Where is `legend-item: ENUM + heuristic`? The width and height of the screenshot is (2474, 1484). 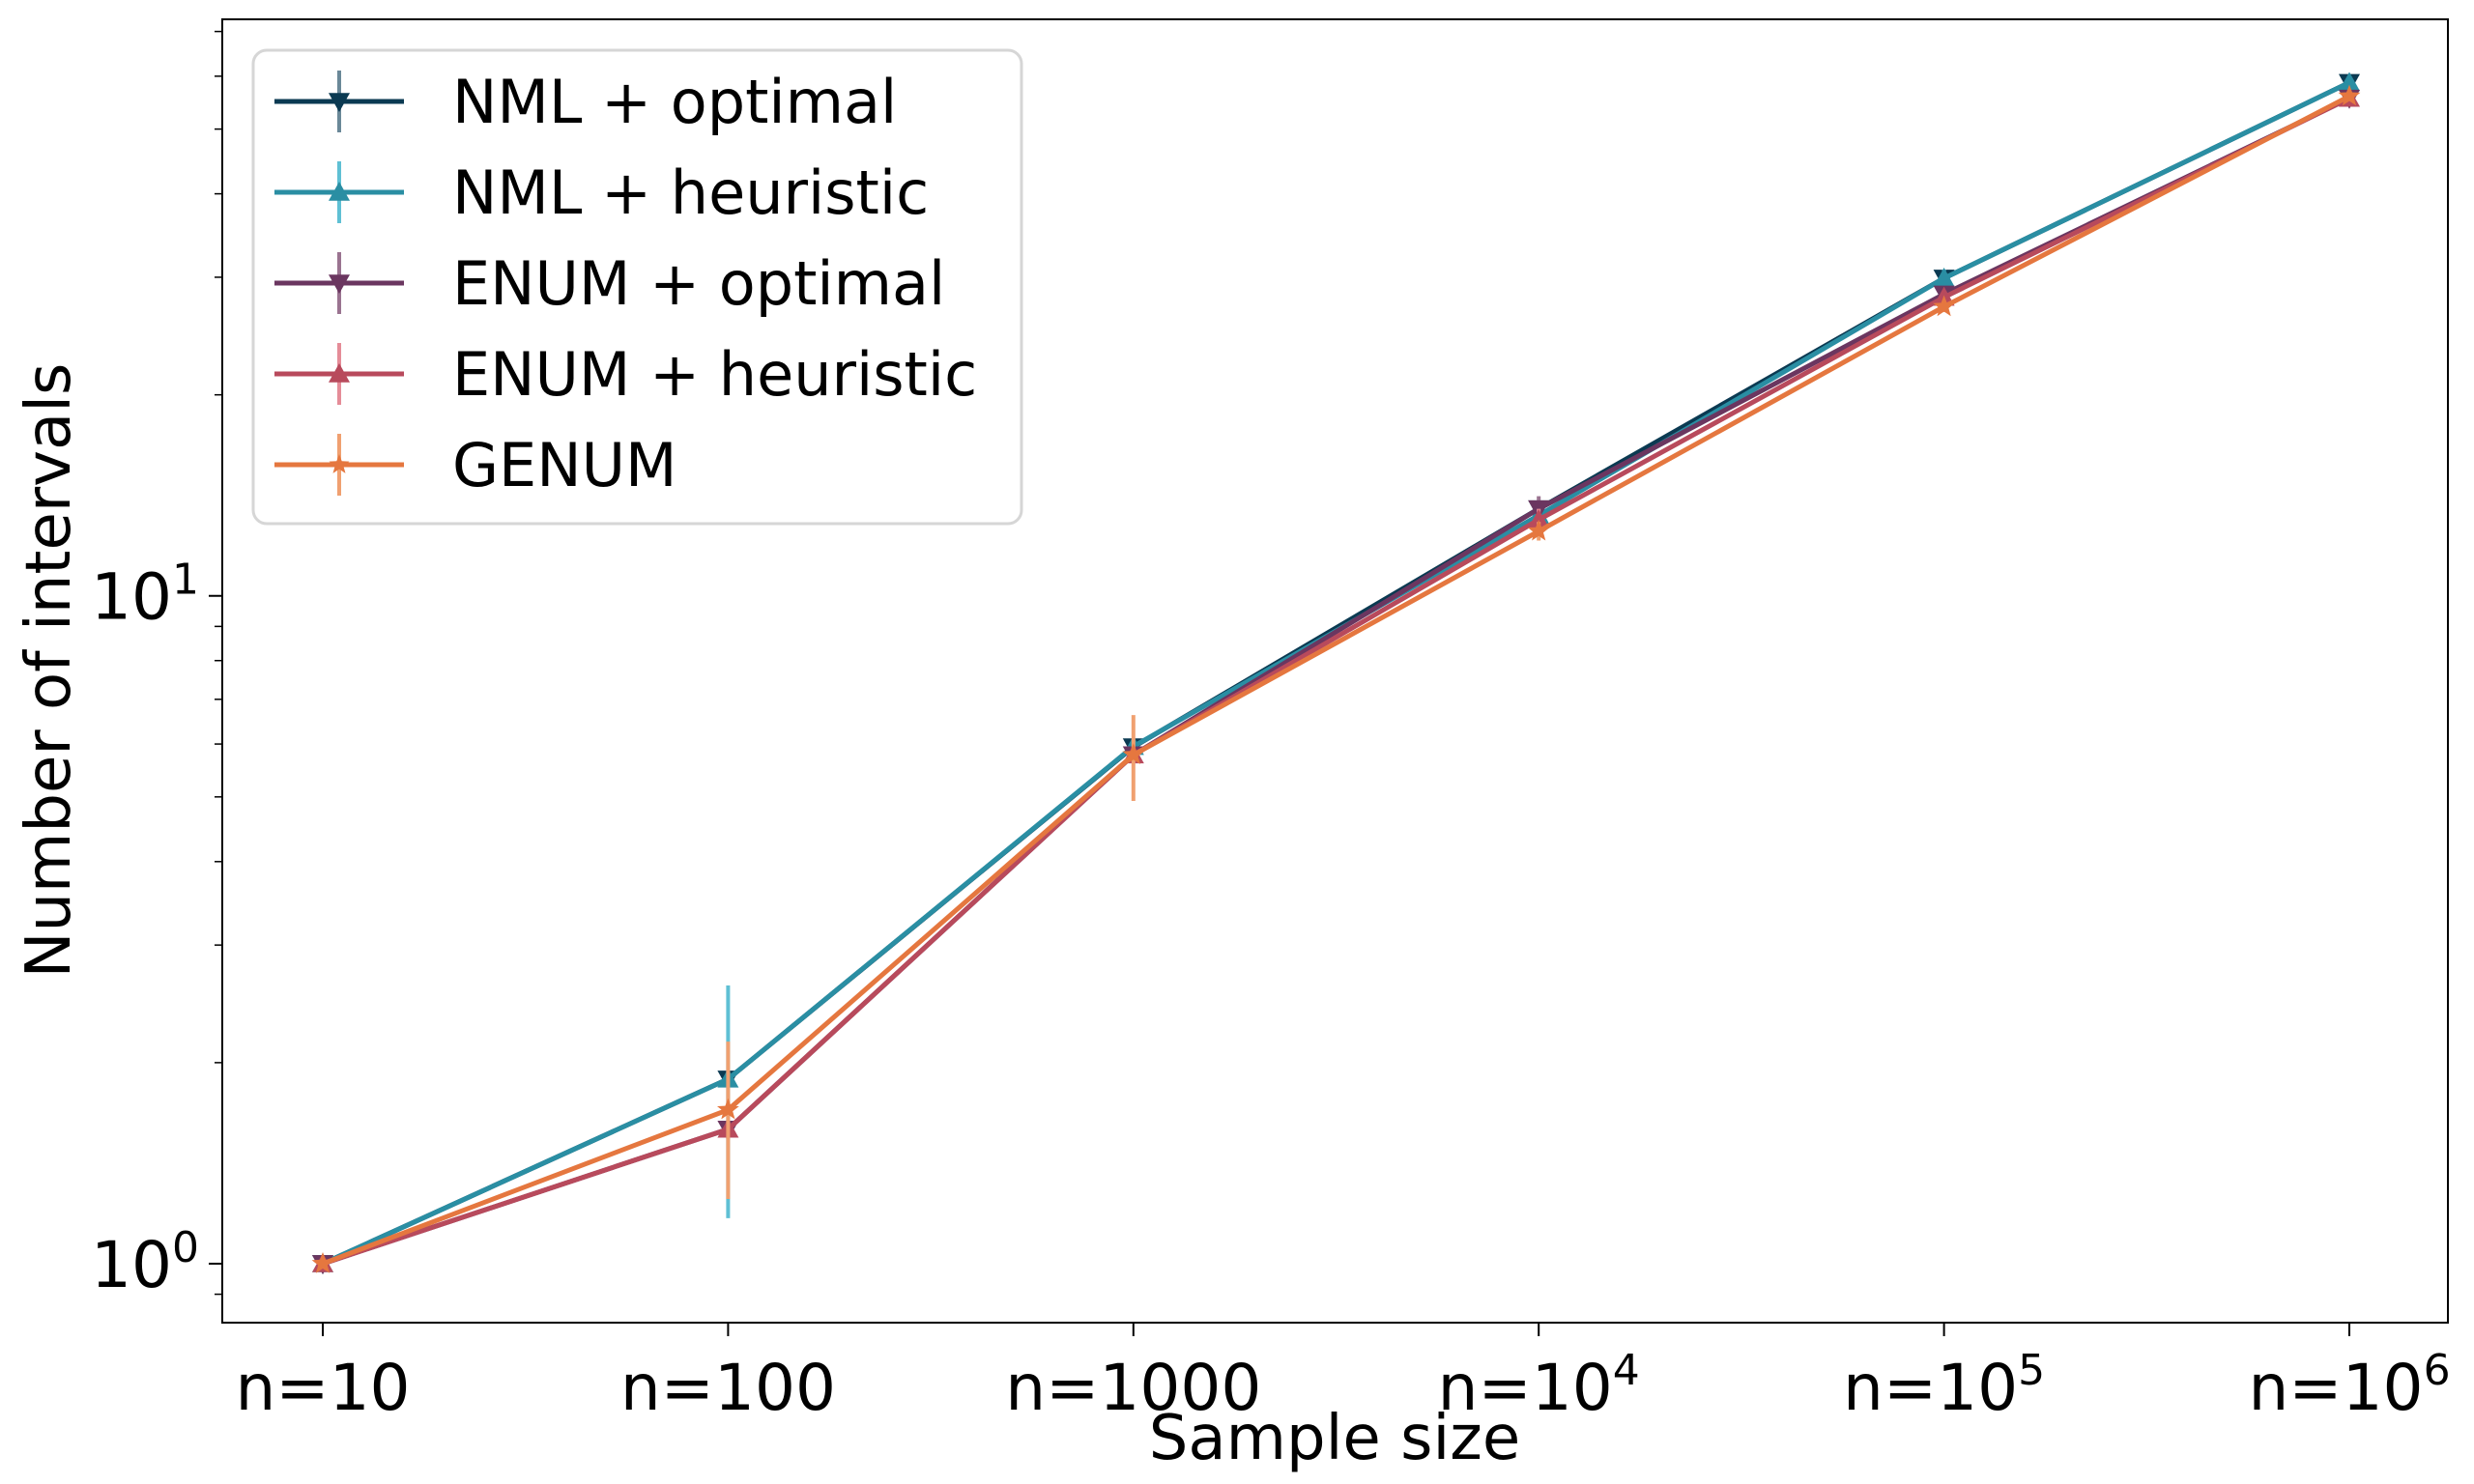 legend-item: ENUM + heuristic is located at coordinates (626, 375).